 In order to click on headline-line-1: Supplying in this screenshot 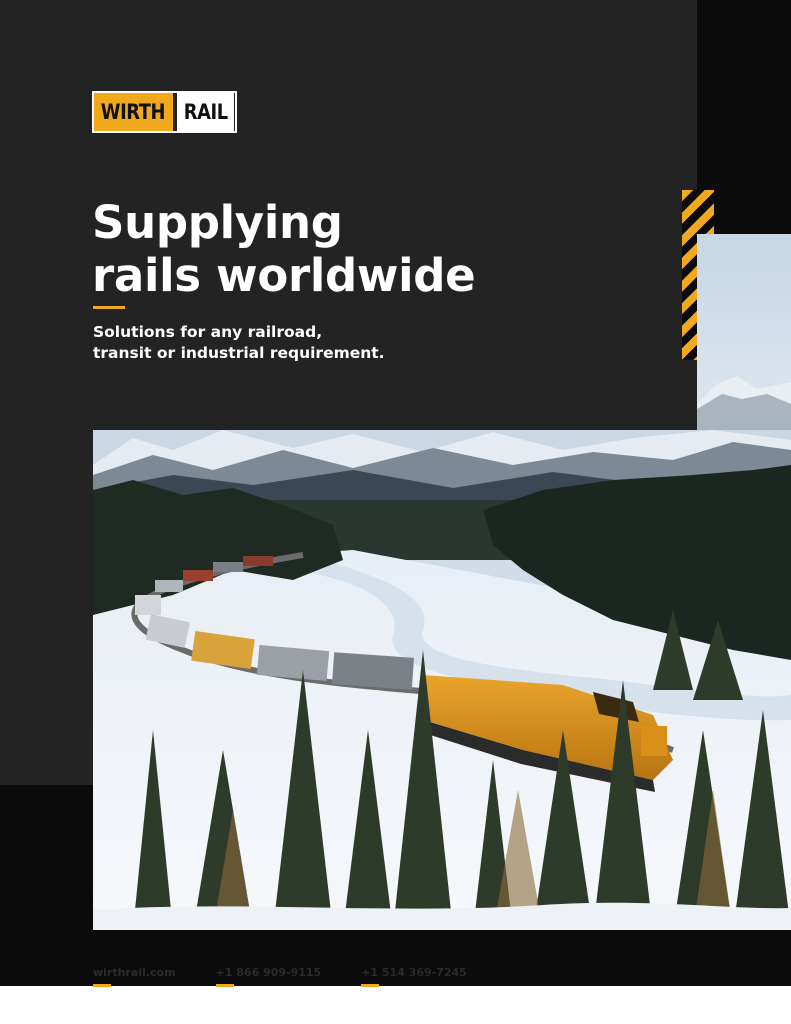, I will do `click(217, 222)`.